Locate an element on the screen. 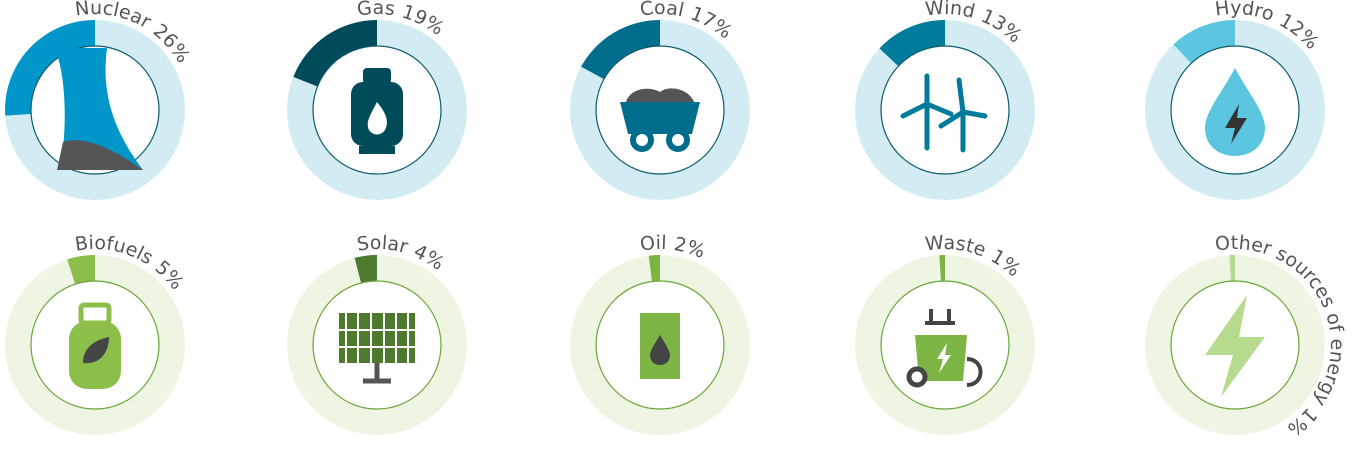  valve is located at coordinates (377, 76).